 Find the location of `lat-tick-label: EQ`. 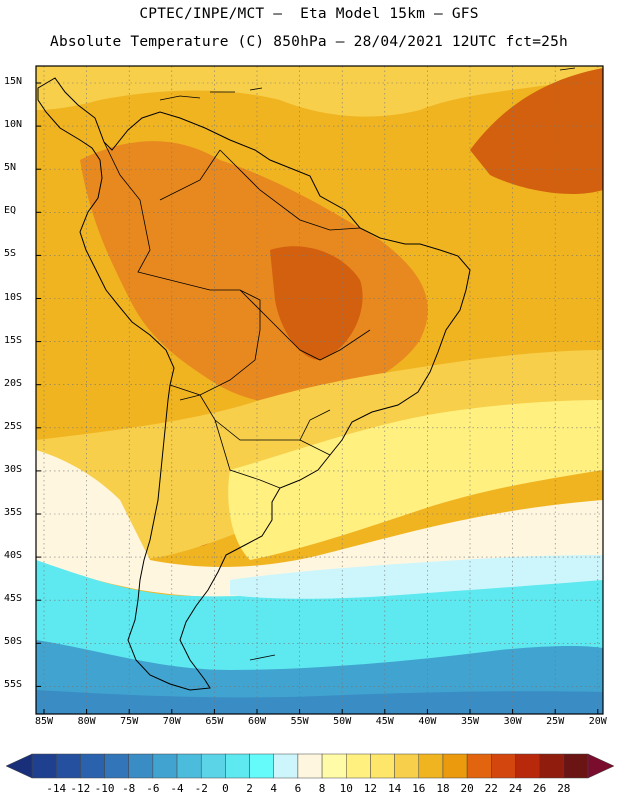

lat-tick-label: EQ is located at coordinates (10, 211).